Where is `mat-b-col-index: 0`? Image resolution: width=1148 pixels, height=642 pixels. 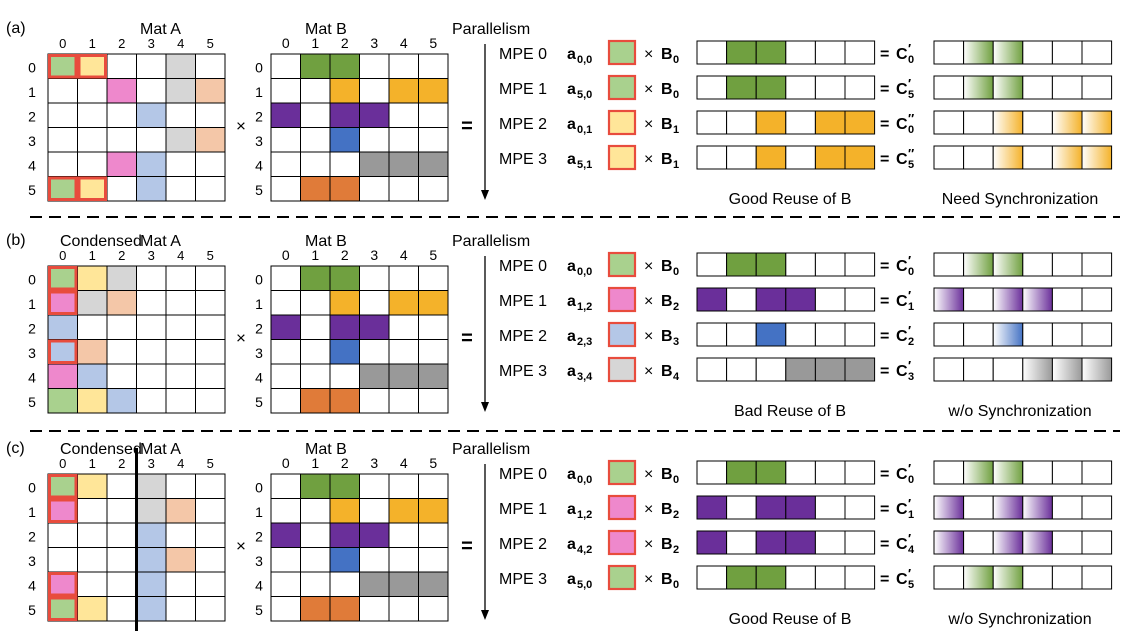 mat-b-col-index: 0 is located at coordinates (286, 255).